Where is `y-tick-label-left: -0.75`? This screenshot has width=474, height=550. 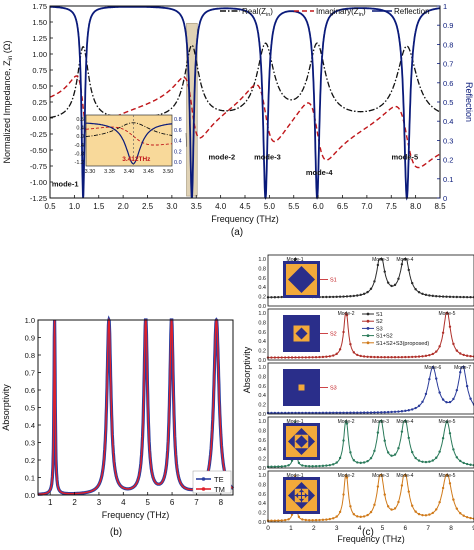
y-tick-label-left: -0.75 is located at coordinates (38, 166).